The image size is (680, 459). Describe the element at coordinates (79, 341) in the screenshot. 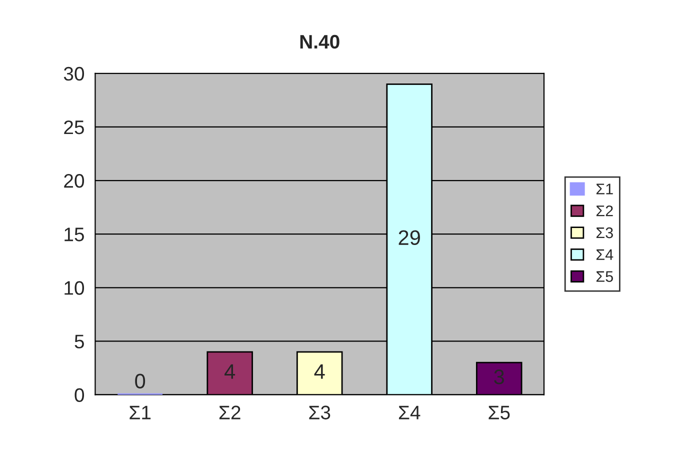

I see `y-tick-label: 5` at that location.